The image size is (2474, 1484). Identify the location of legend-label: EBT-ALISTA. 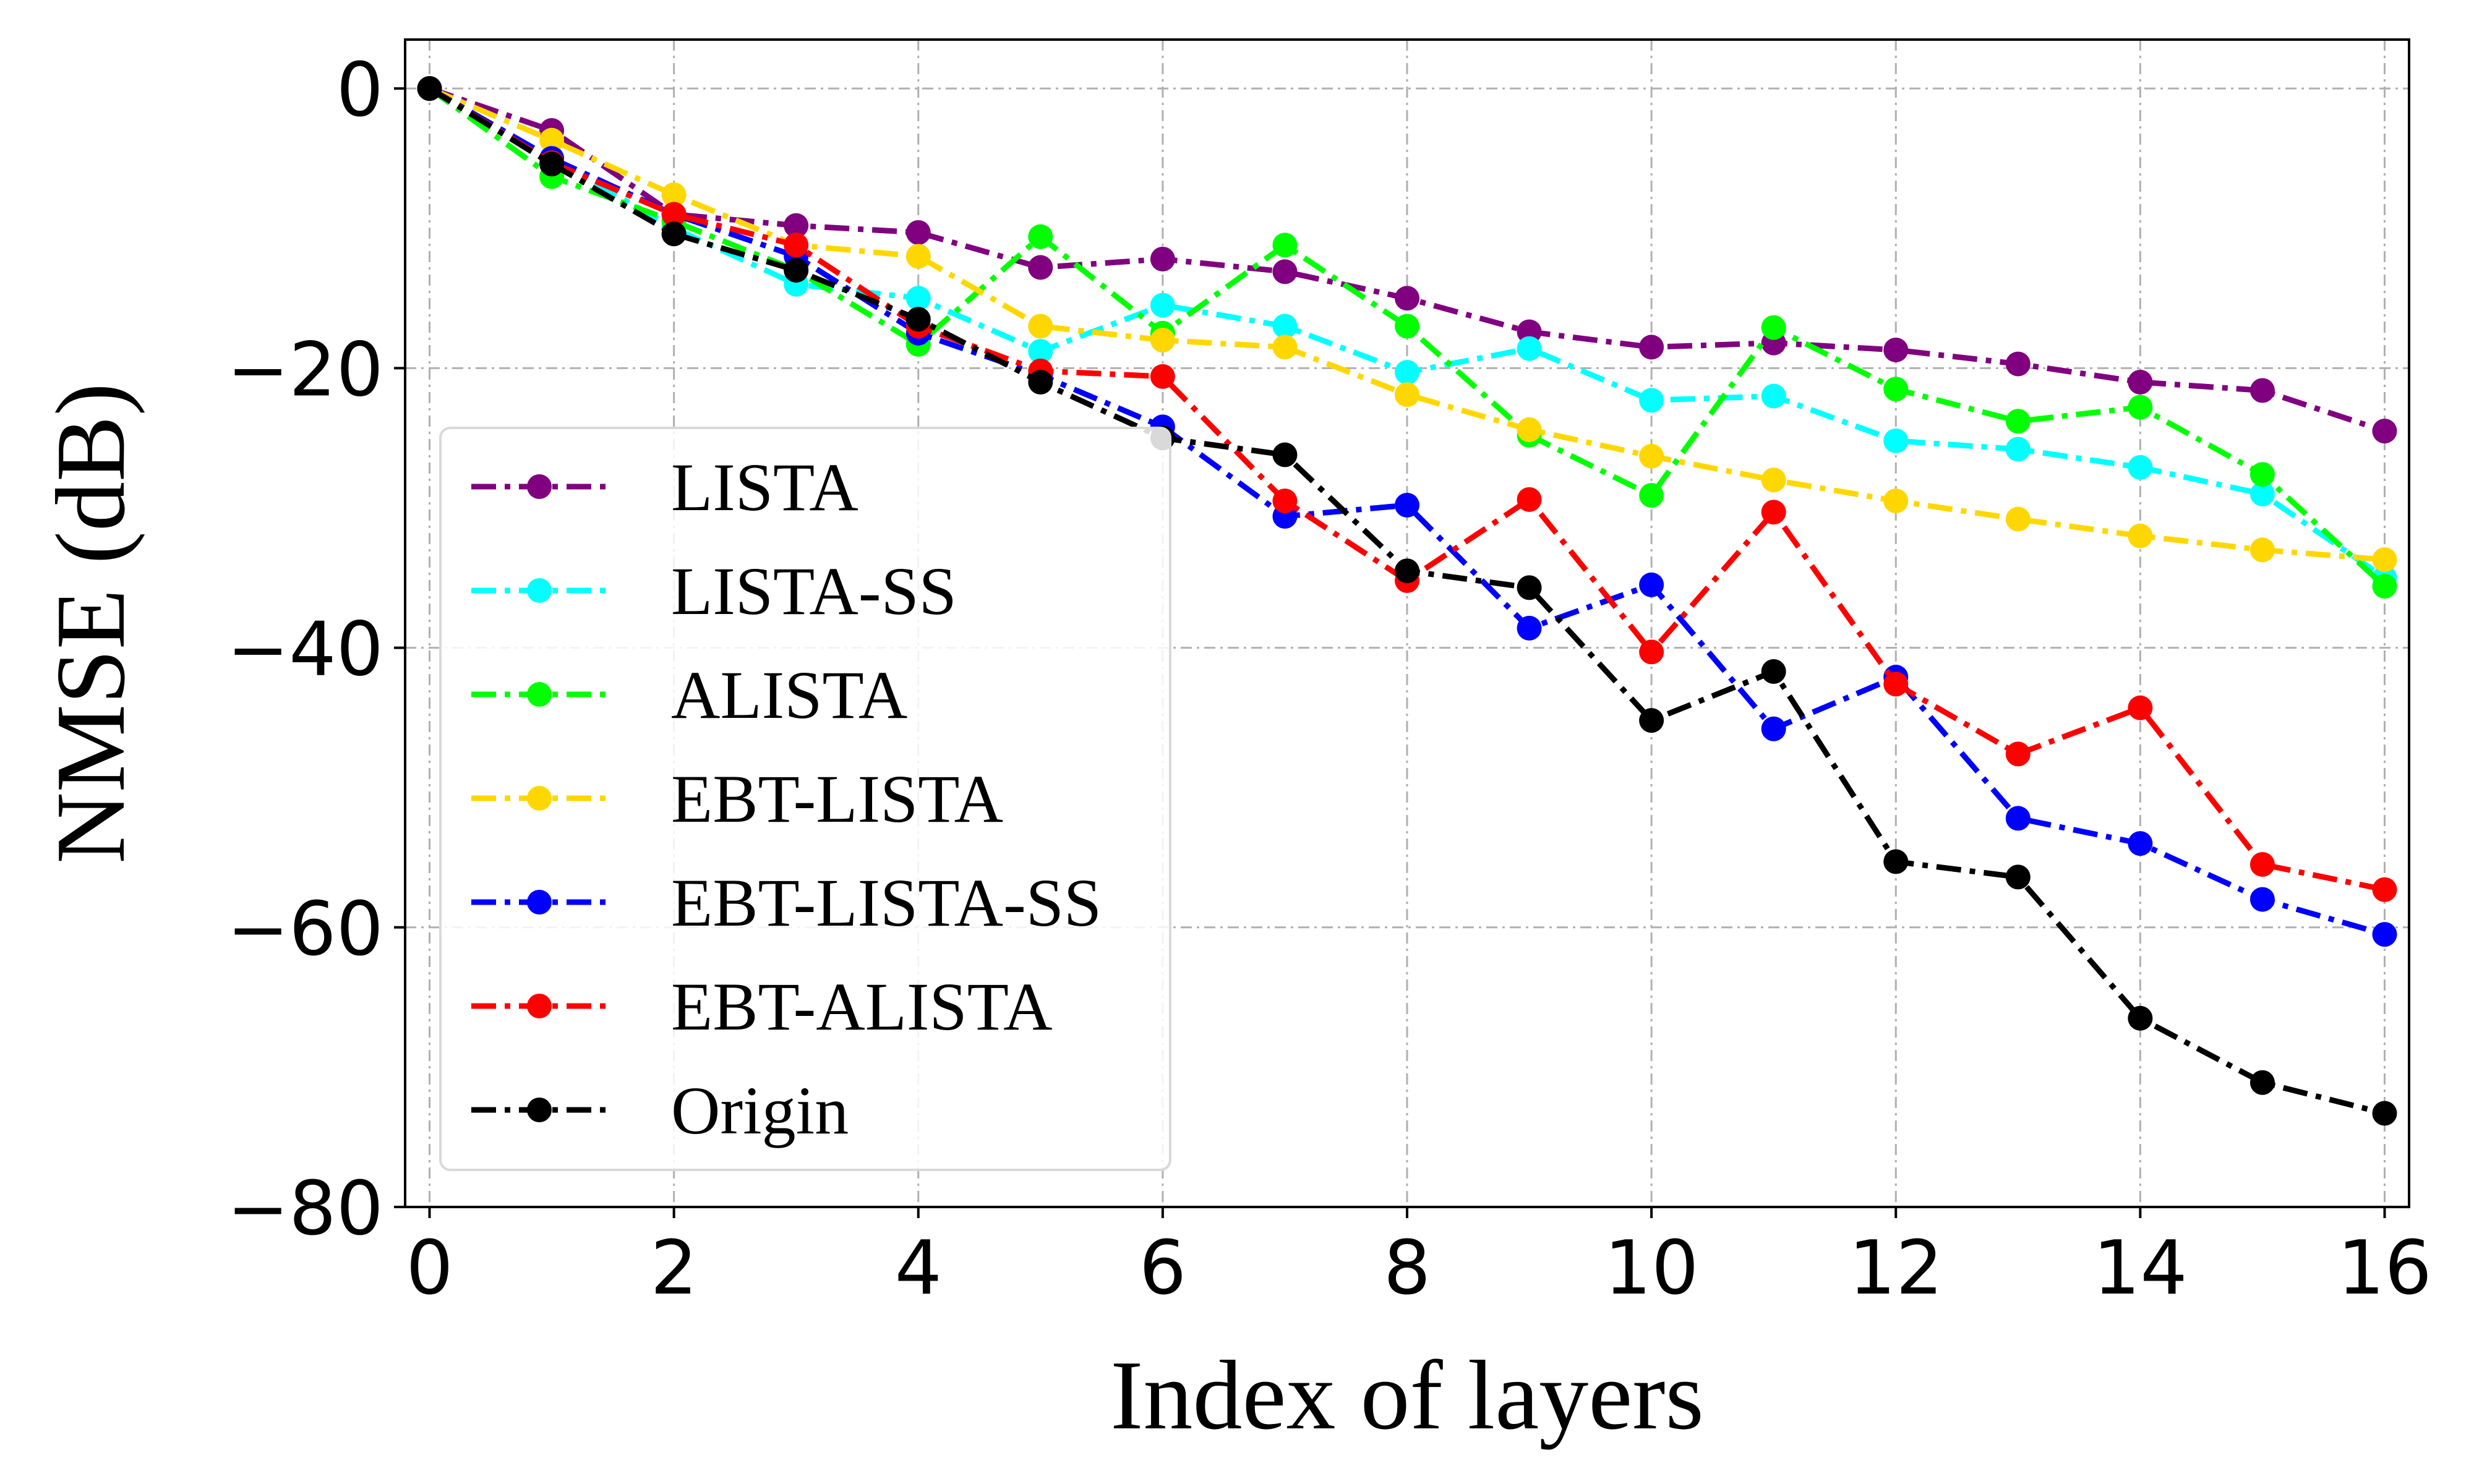
(862, 1006).